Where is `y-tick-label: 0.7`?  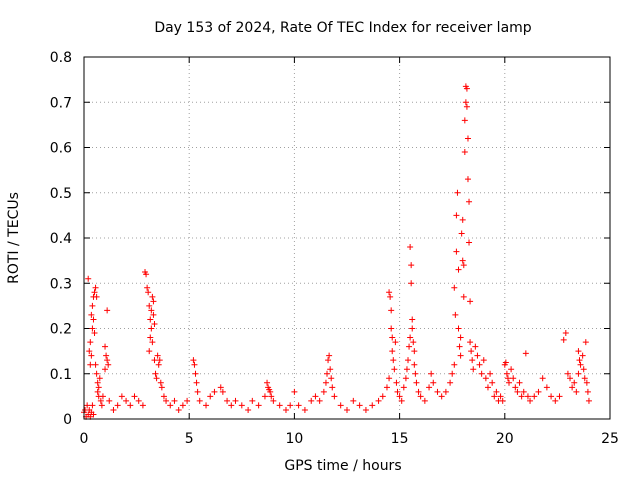
y-tick-label: 0.7 is located at coordinates (61, 103).